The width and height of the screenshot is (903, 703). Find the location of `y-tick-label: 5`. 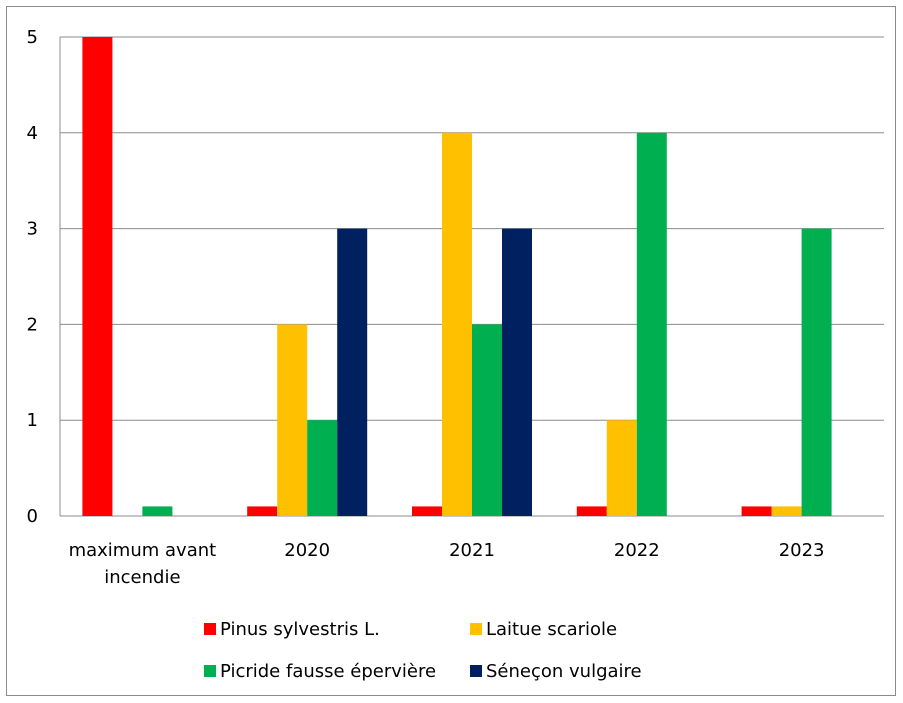

y-tick-label: 5 is located at coordinates (32, 37).